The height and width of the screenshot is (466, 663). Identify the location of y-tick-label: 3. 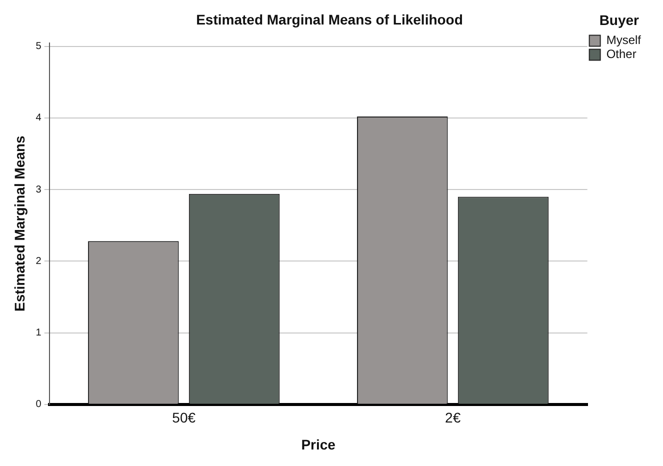
(39, 190).